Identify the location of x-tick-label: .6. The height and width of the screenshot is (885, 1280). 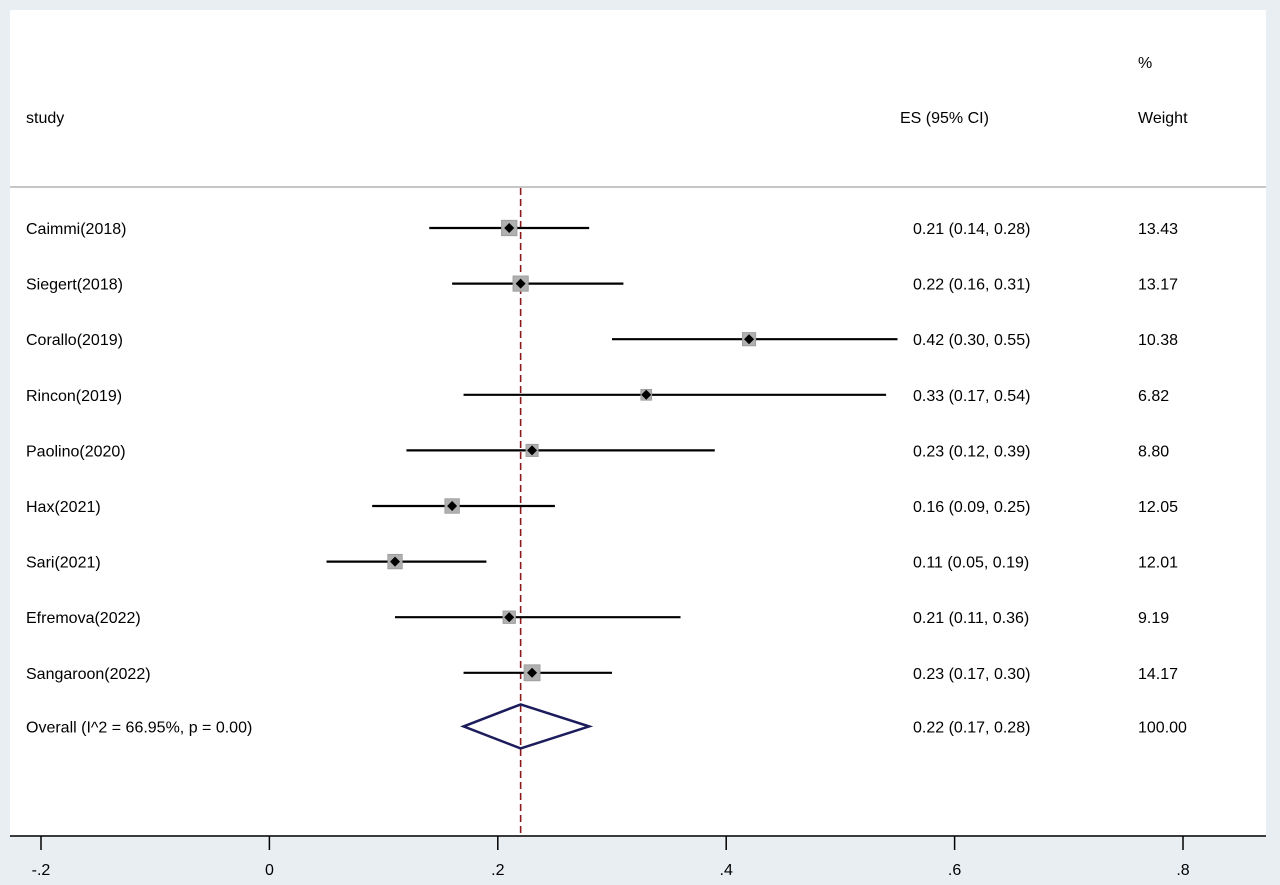
(954, 870).